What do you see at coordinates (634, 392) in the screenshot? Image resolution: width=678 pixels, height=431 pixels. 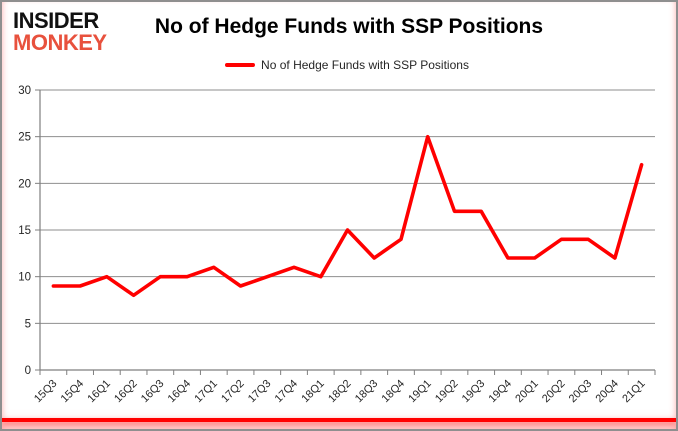 I see `x-axis-tick-label: 21Q1` at bounding box center [634, 392].